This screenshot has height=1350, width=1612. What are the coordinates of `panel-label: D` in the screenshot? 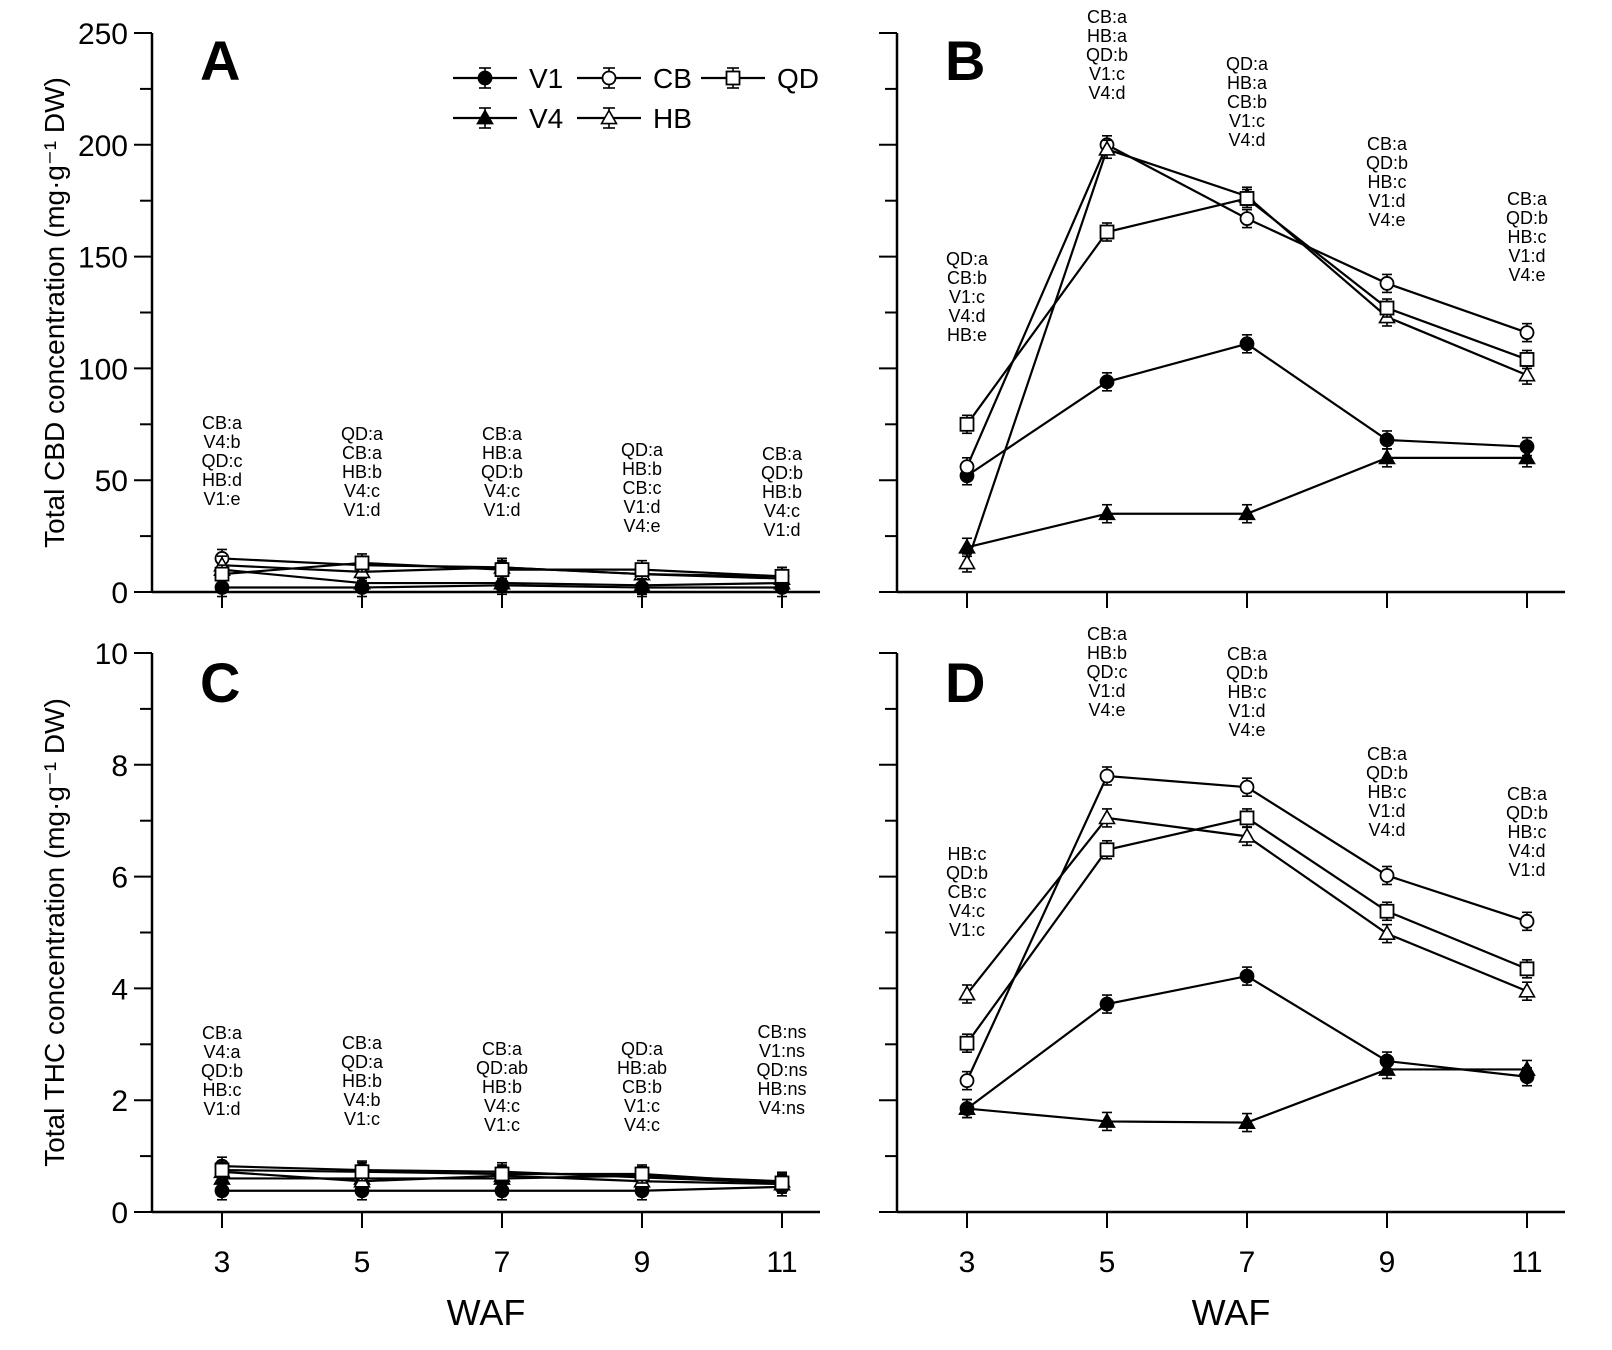 It's located at (965, 682).